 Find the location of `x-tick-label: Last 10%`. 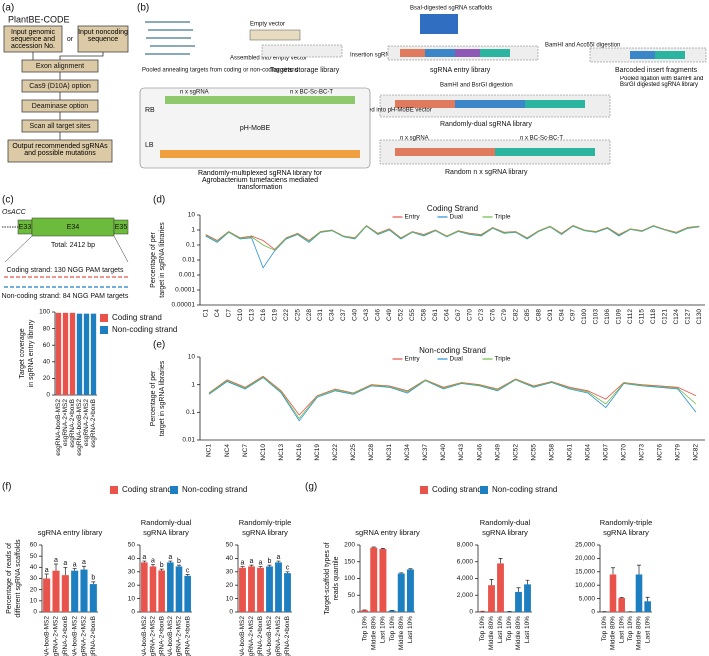

x-tick-label: Last 10% is located at coordinates (383, 629).